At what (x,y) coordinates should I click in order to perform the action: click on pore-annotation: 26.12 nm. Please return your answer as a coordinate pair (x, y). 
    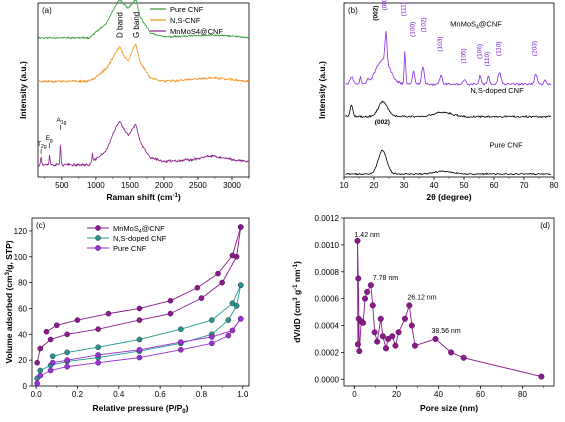
    Looking at the image, I should click on (421, 297).